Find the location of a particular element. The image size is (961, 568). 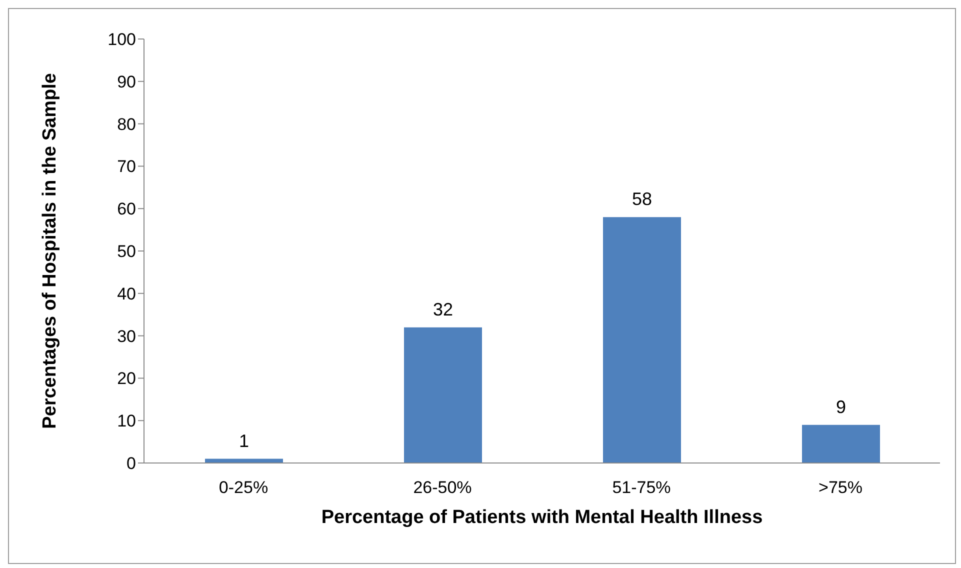

x-tick-label: >75% is located at coordinates (840, 488).